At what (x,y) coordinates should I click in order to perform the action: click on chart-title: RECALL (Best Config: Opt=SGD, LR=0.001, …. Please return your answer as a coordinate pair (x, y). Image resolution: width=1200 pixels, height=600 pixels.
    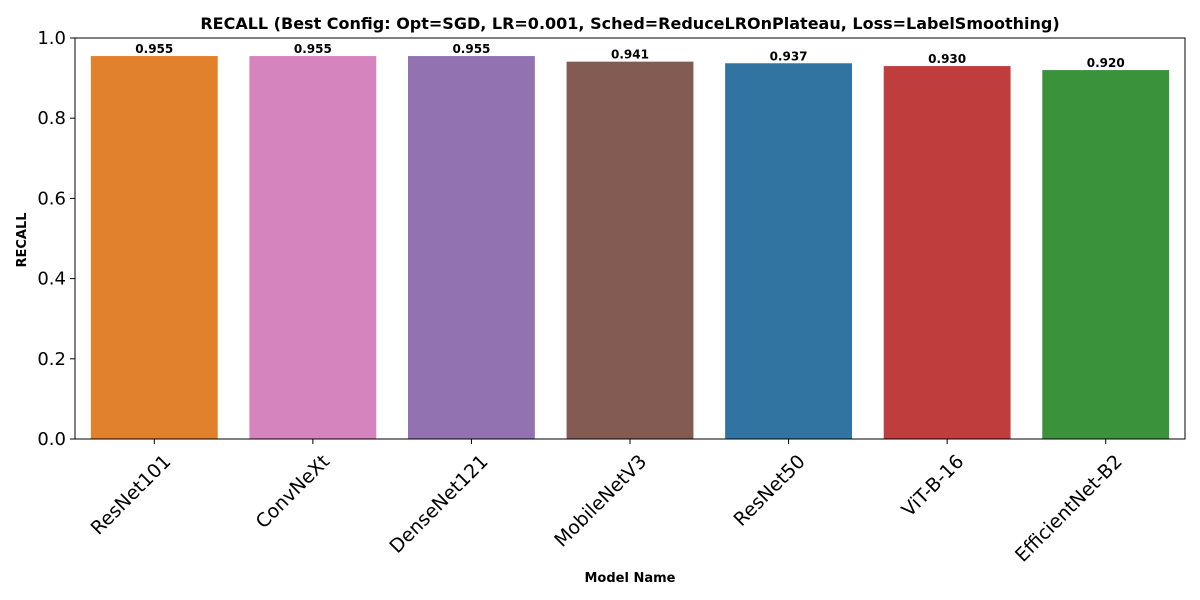
    Looking at the image, I should click on (629, 23).